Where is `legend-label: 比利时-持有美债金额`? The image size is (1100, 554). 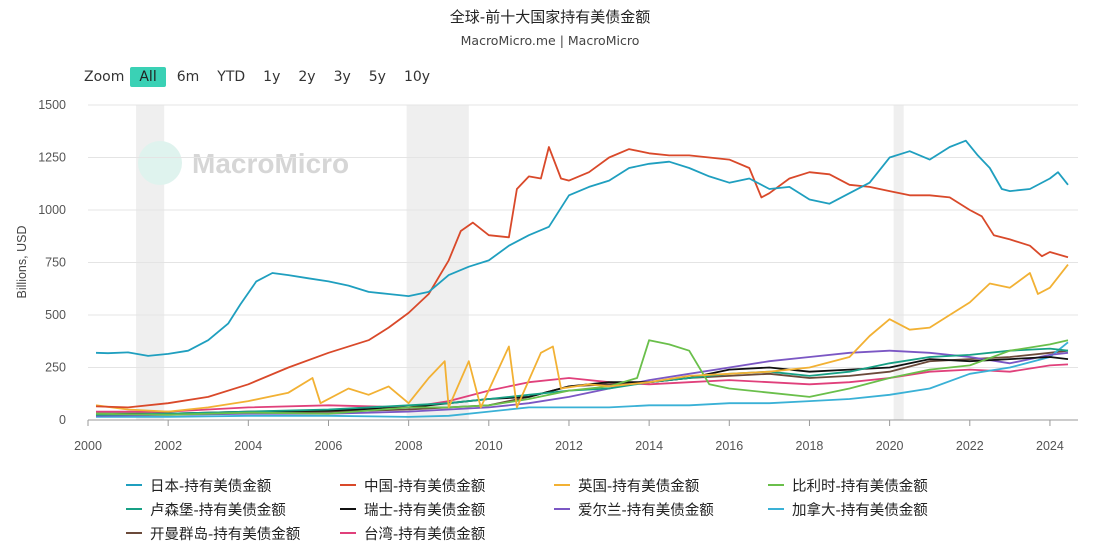 legend-label: 比利时-持有美债金额 is located at coordinates (860, 486).